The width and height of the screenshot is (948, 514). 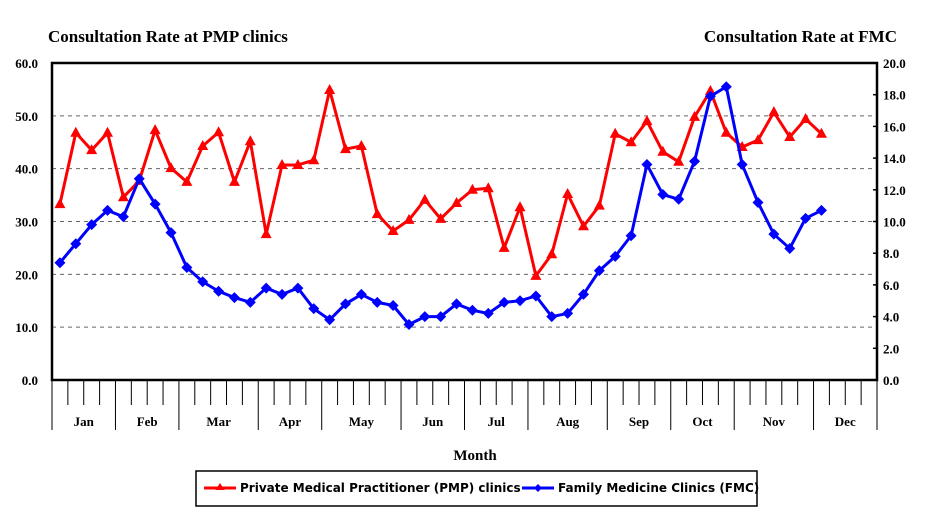 I want to click on right-y-axis: 0.0 2.0 4.0 6.0 8.0 10.0 12.0 14.0 16.0 18.0 20.0, so click(x=889, y=222).